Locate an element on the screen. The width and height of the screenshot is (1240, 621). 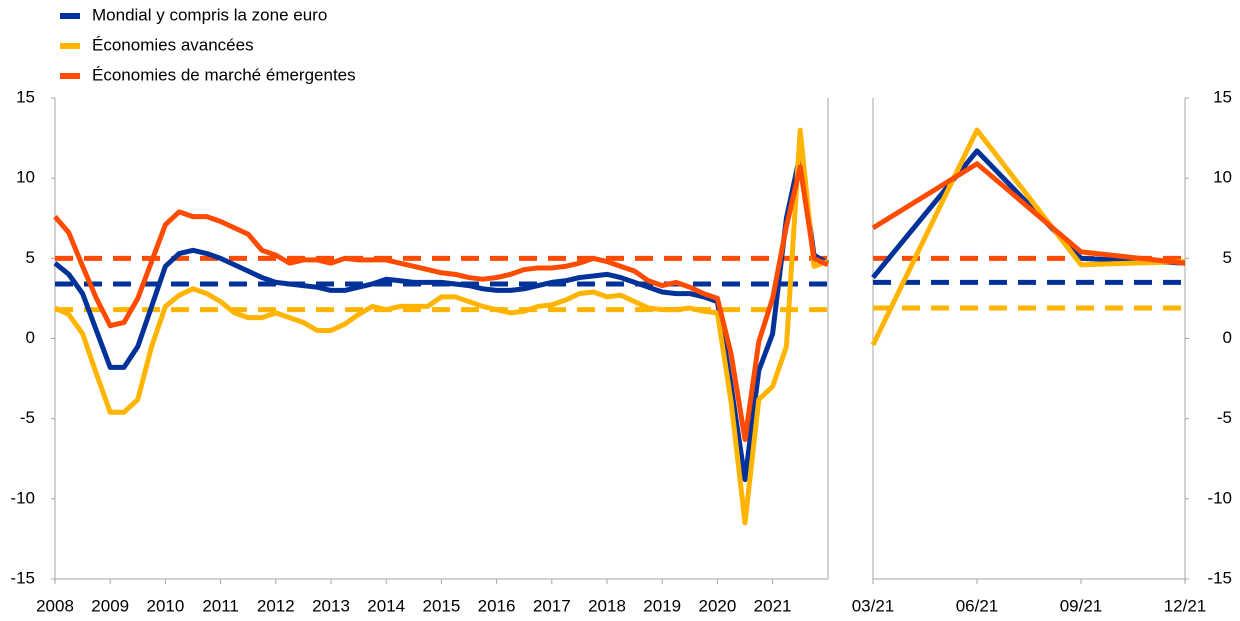
x-tick-label: 2019 is located at coordinates (662, 605).